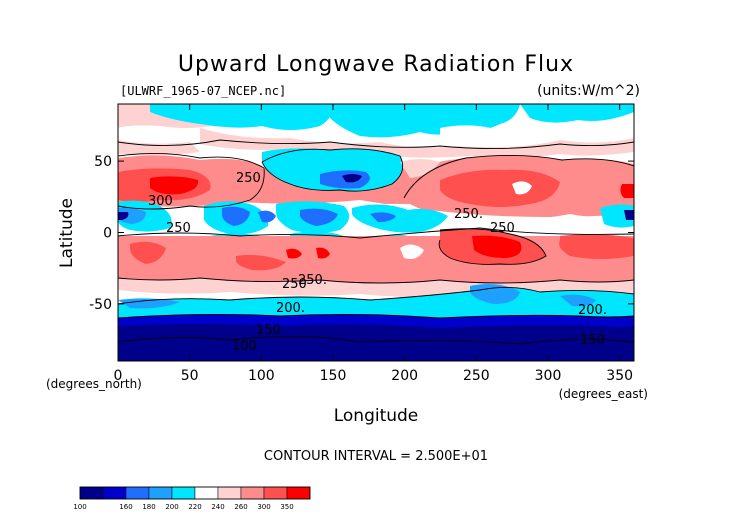  What do you see at coordinates (203, 91) in the screenshot?
I see `file-label: [ULWRF_1965-07_NCEP.nc]` at bounding box center [203, 91].